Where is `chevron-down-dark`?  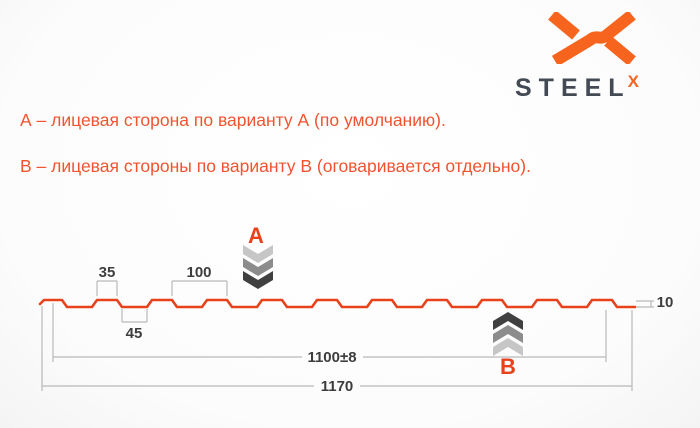
chevron-down-dark is located at coordinates (258, 280).